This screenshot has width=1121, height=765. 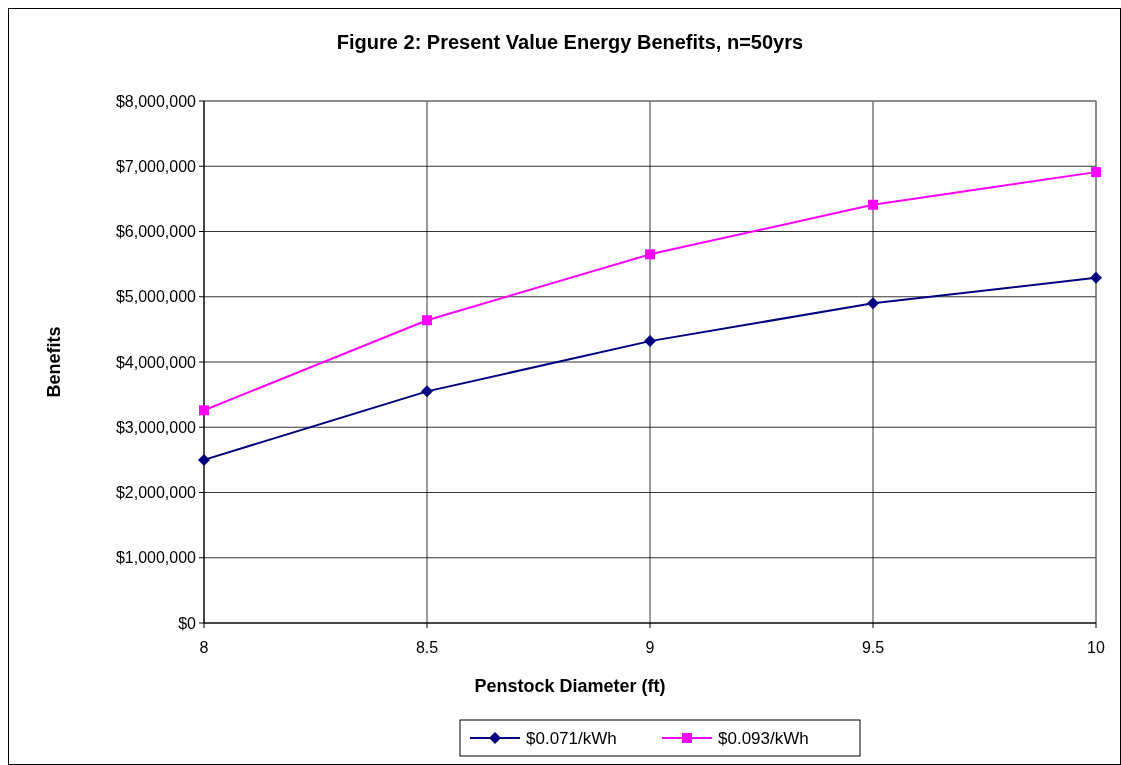 I want to click on legend-label: $0.071/kWh, so click(x=571, y=738).